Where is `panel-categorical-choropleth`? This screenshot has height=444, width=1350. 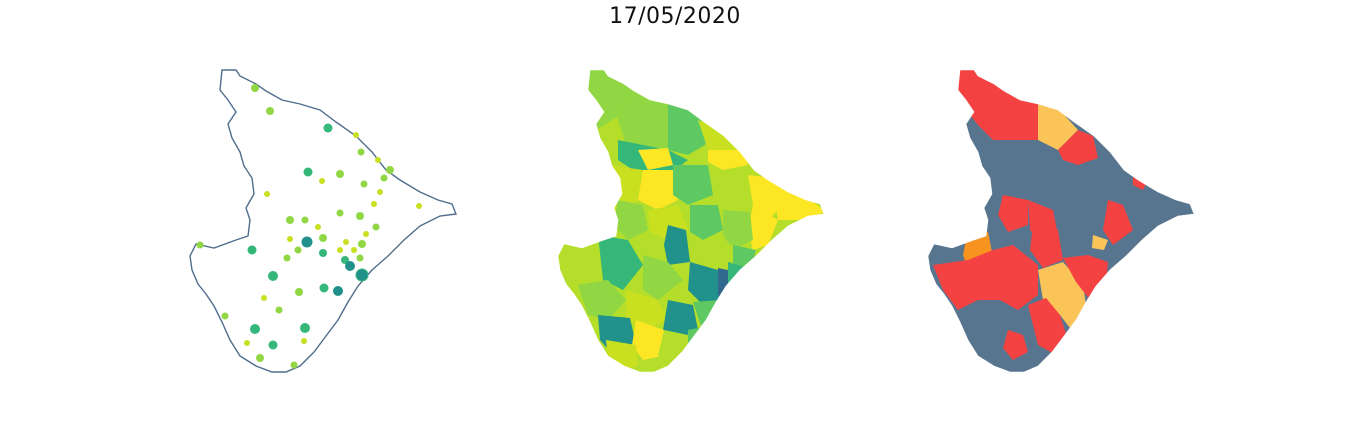 panel-categorical-choropleth is located at coordinates (1061, 221).